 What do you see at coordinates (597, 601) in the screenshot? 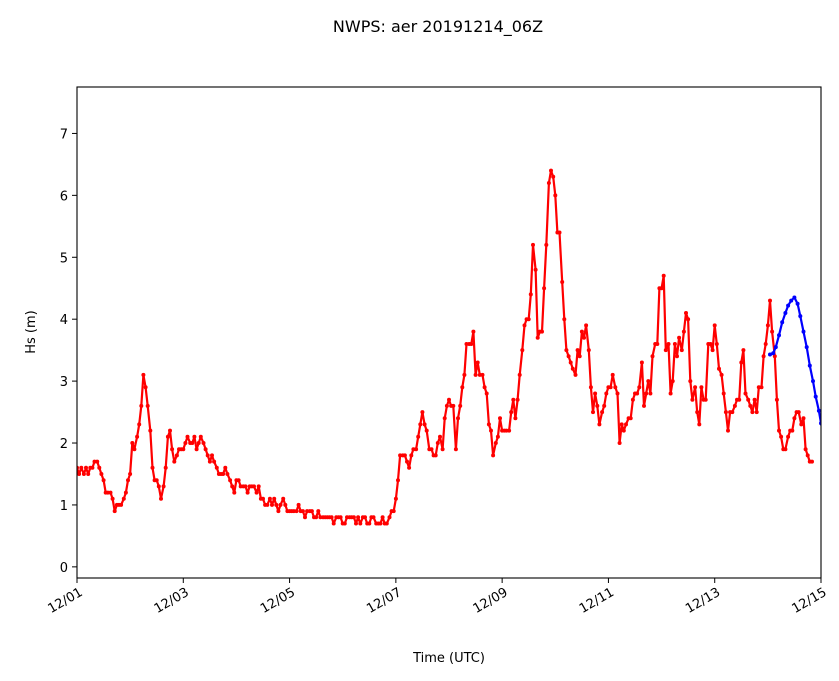
I see `x-tick-label: 12/11` at bounding box center [597, 601].